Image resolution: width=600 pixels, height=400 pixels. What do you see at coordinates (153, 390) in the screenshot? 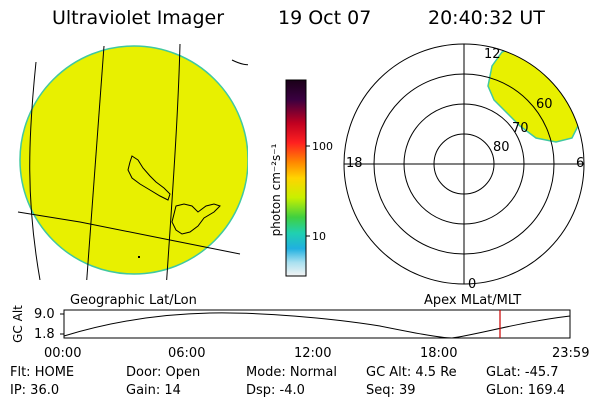
I see `status-gain: Gain: 14` at bounding box center [153, 390].